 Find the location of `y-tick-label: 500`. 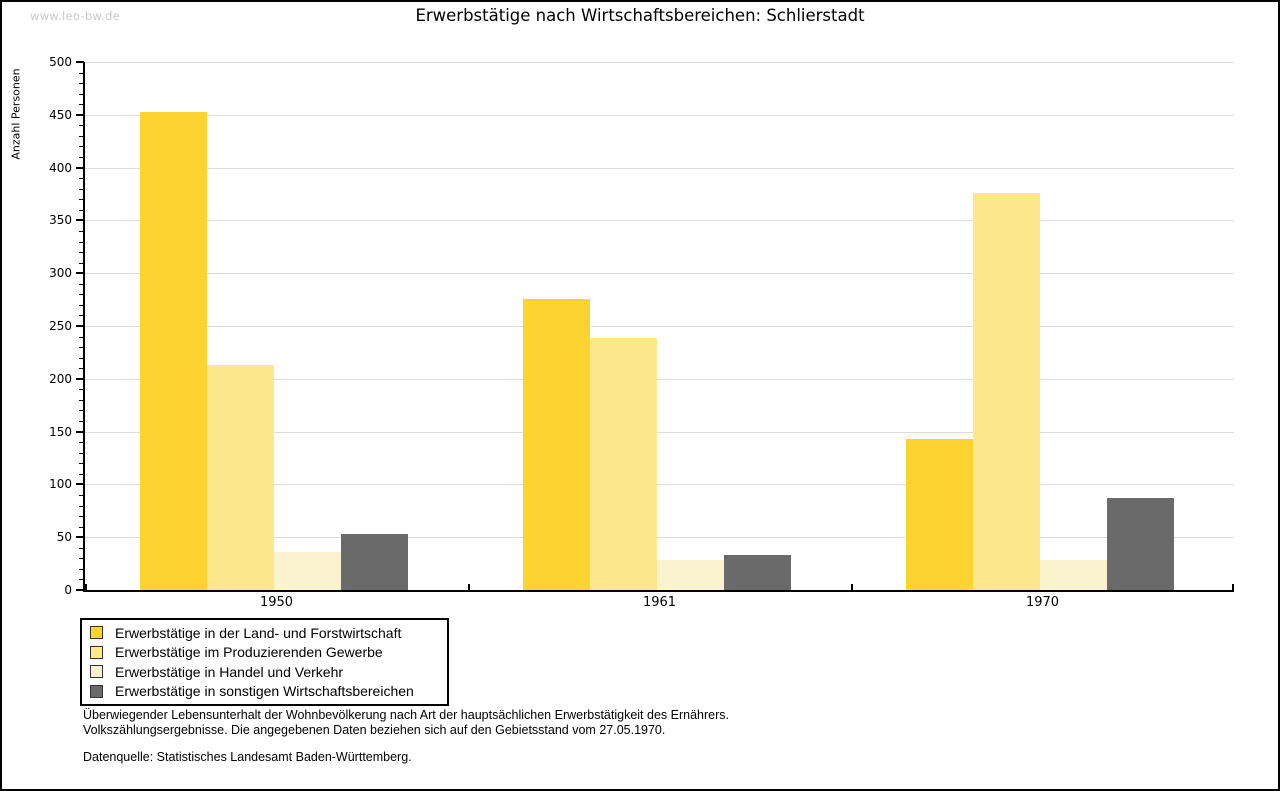

y-tick-label: 500 is located at coordinates (60, 62).